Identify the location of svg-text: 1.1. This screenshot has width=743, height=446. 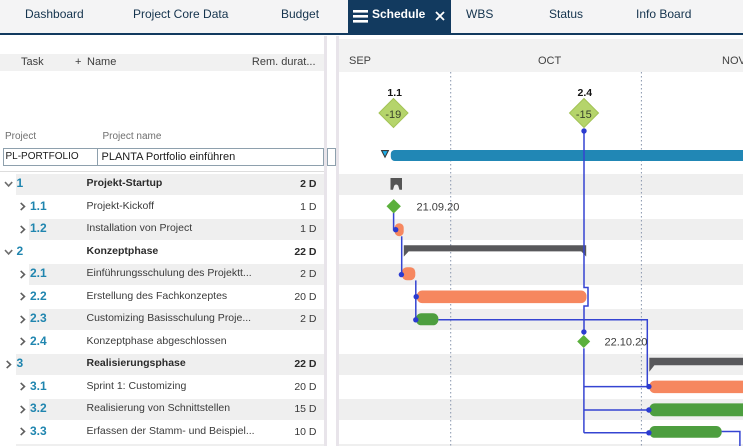
(394, 93).